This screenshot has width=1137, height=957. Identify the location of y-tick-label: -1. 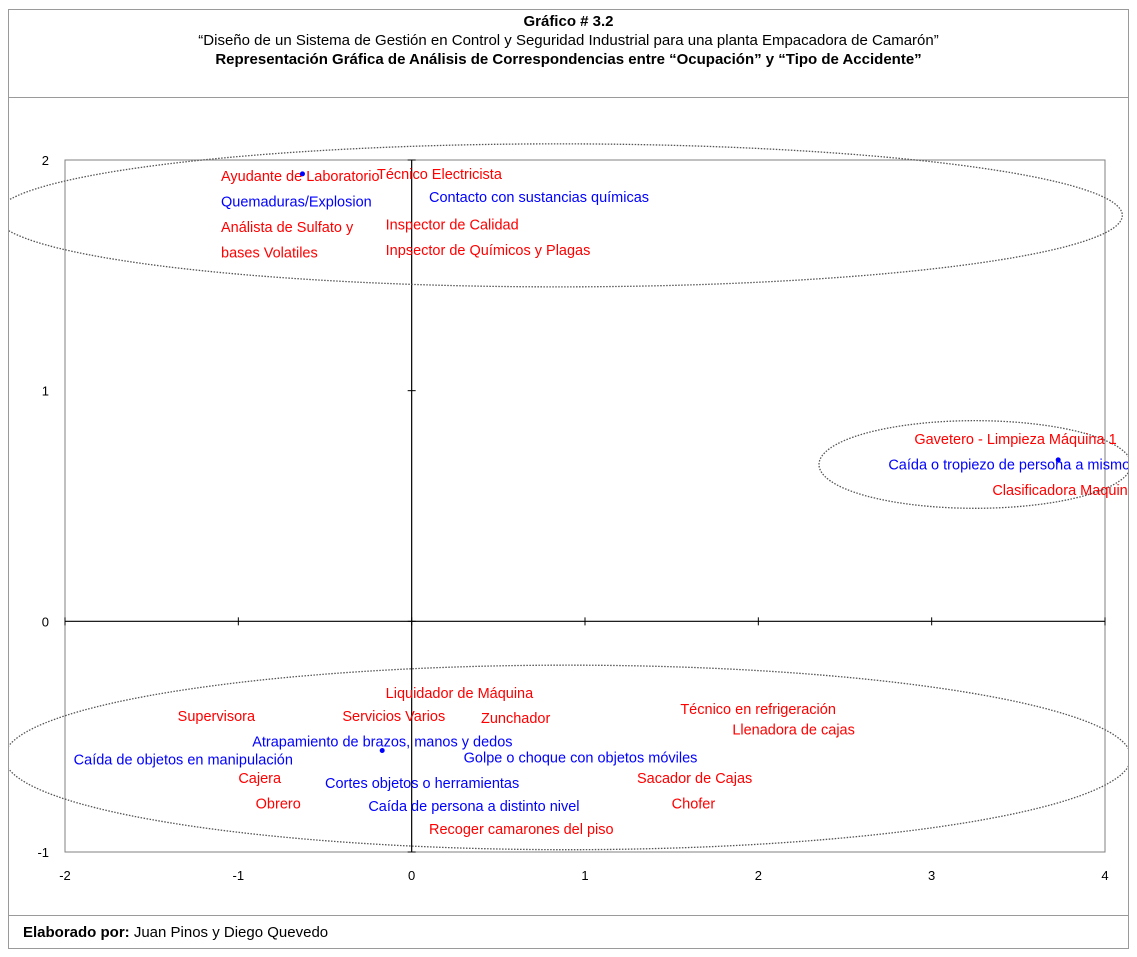
(43, 852).